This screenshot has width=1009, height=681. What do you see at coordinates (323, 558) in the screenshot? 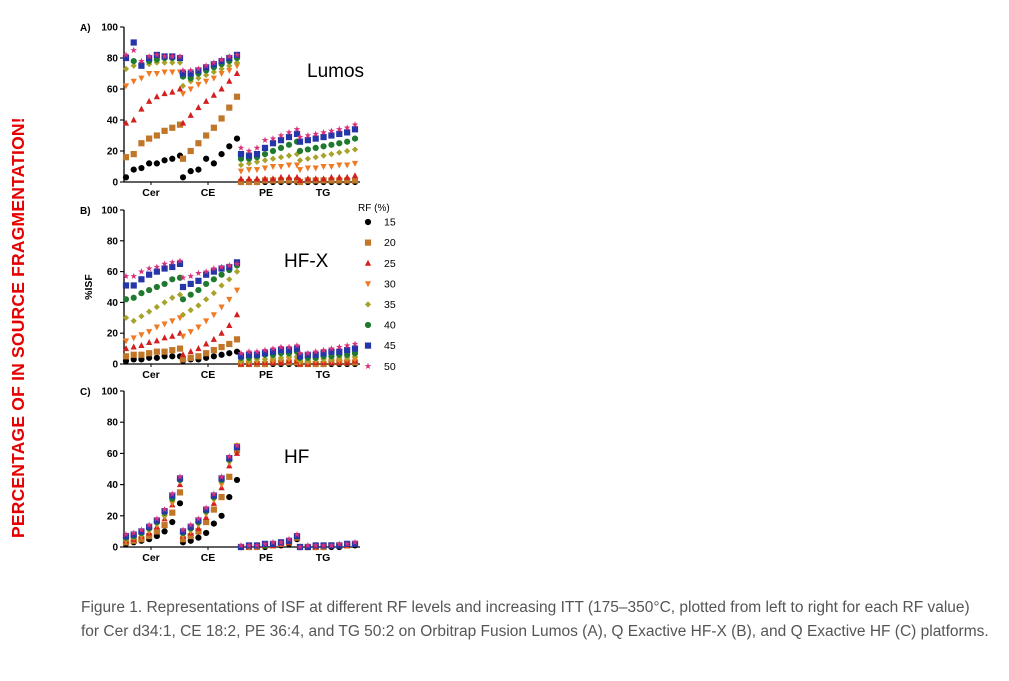
I see `x-tick-label-tg: TG` at bounding box center [323, 558].